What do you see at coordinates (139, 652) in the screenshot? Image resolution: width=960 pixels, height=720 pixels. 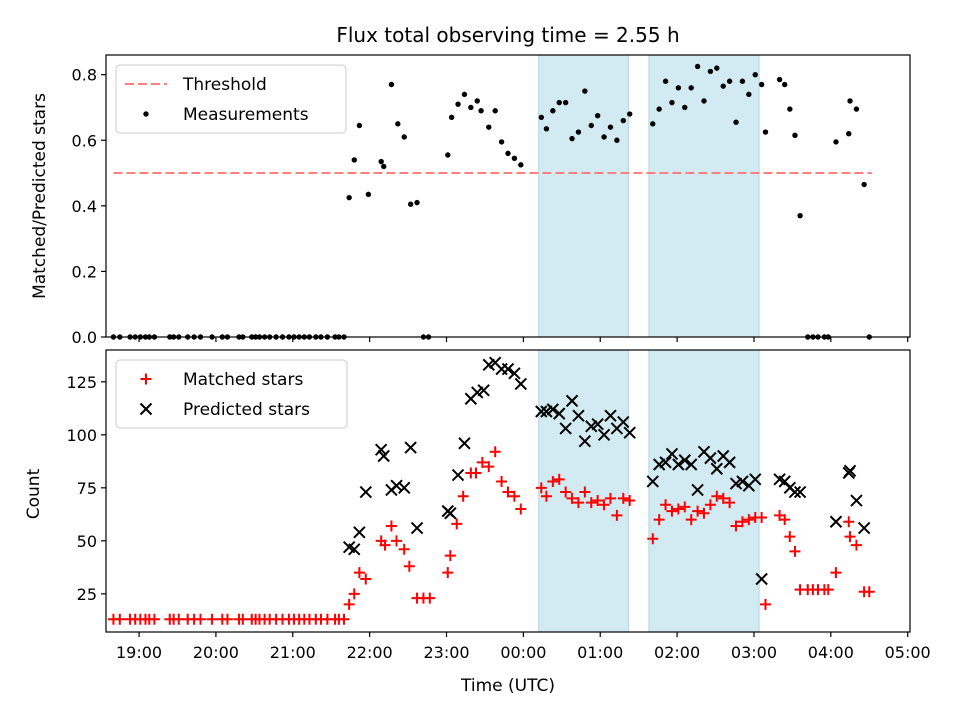 I see `x-tick-label: 19:00` at bounding box center [139, 652].